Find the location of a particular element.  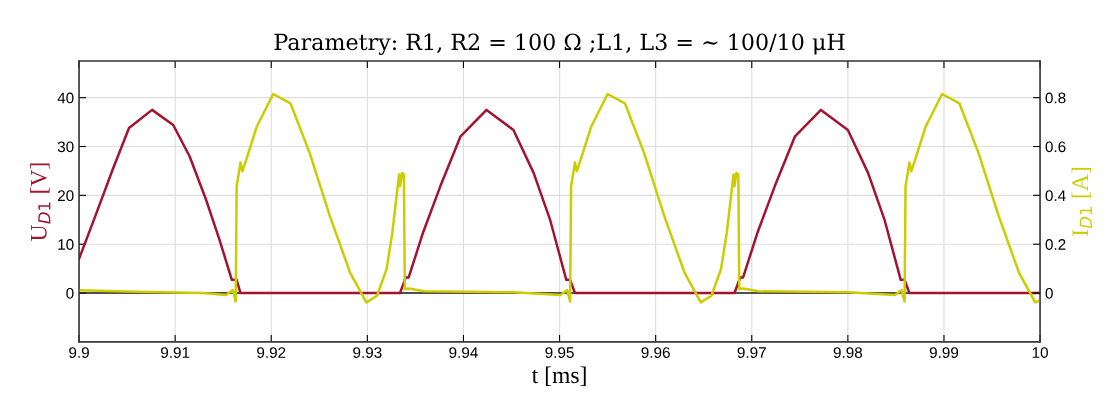

y-tick-label: 10 is located at coordinates (66, 244).